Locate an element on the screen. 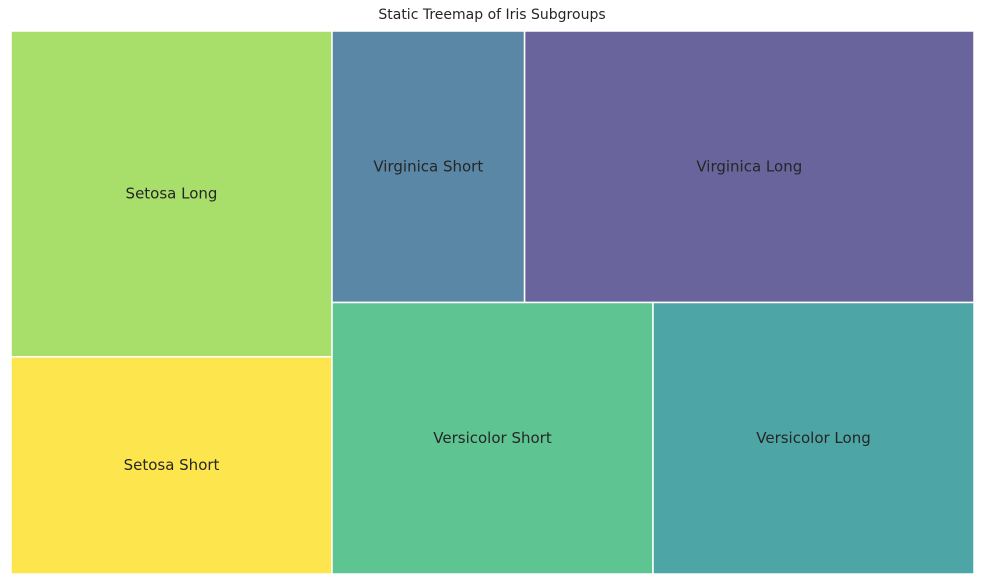  cell-rect-setosa-short is located at coordinates (171, 465).